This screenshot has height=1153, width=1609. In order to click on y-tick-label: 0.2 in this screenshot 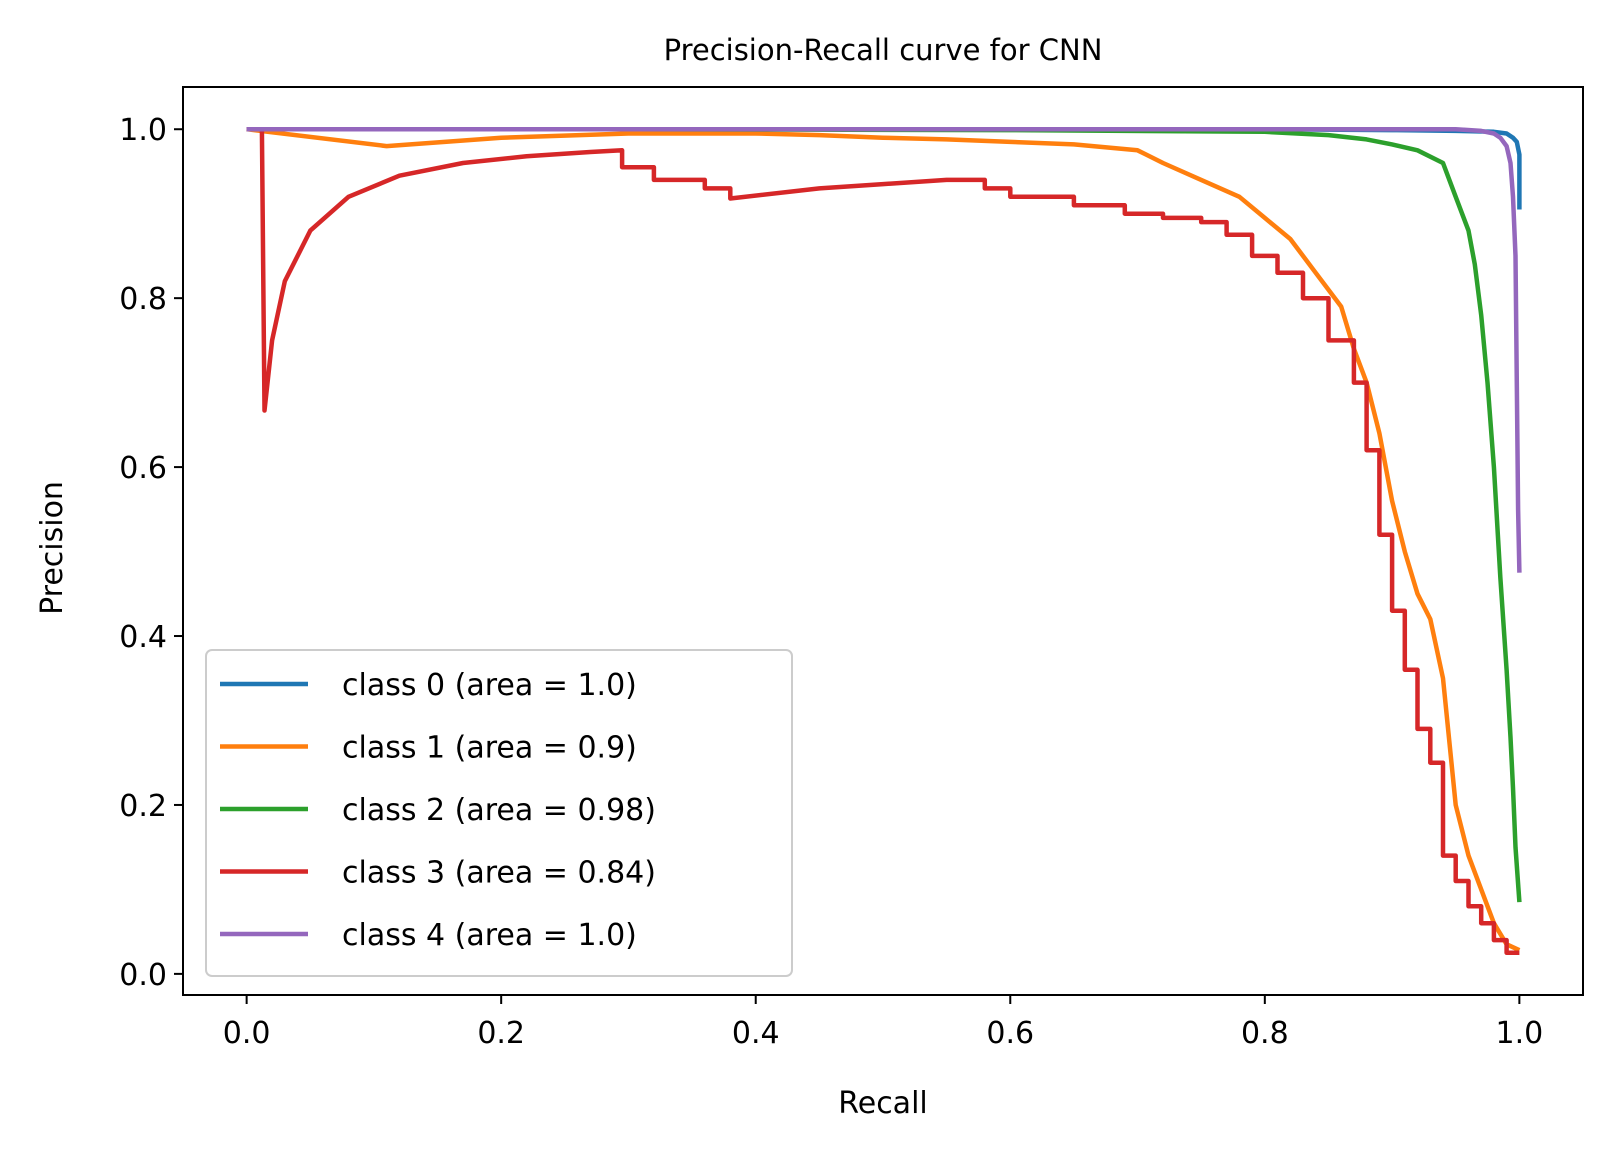, I will do `click(143, 806)`.